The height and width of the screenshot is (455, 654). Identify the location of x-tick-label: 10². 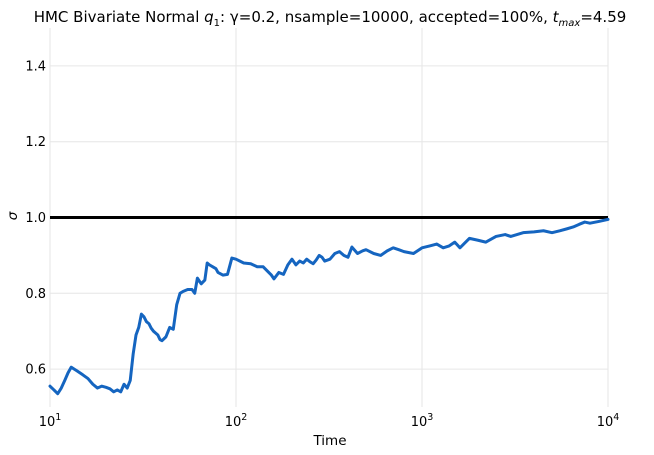
(236, 421).